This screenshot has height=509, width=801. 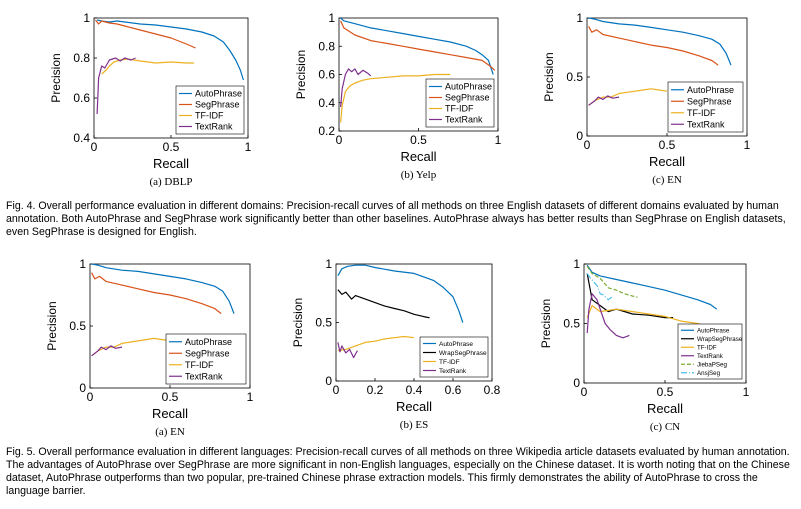 What do you see at coordinates (709, 373) in the screenshot?
I see `legend-entry: AnsjSeg` at bounding box center [709, 373].